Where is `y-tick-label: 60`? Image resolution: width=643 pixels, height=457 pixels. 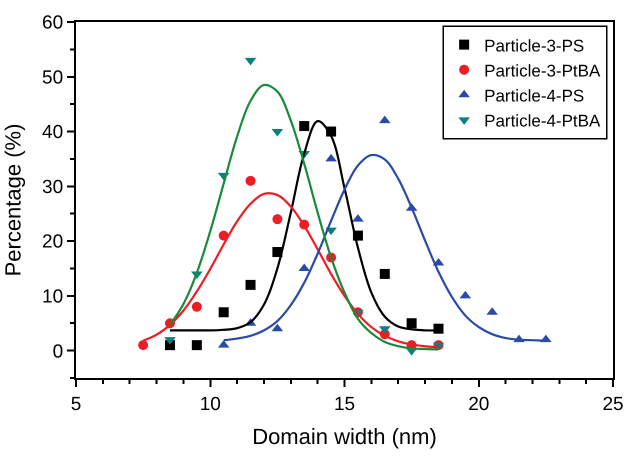
y-tick-label: 60 is located at coordinates (53, 23).